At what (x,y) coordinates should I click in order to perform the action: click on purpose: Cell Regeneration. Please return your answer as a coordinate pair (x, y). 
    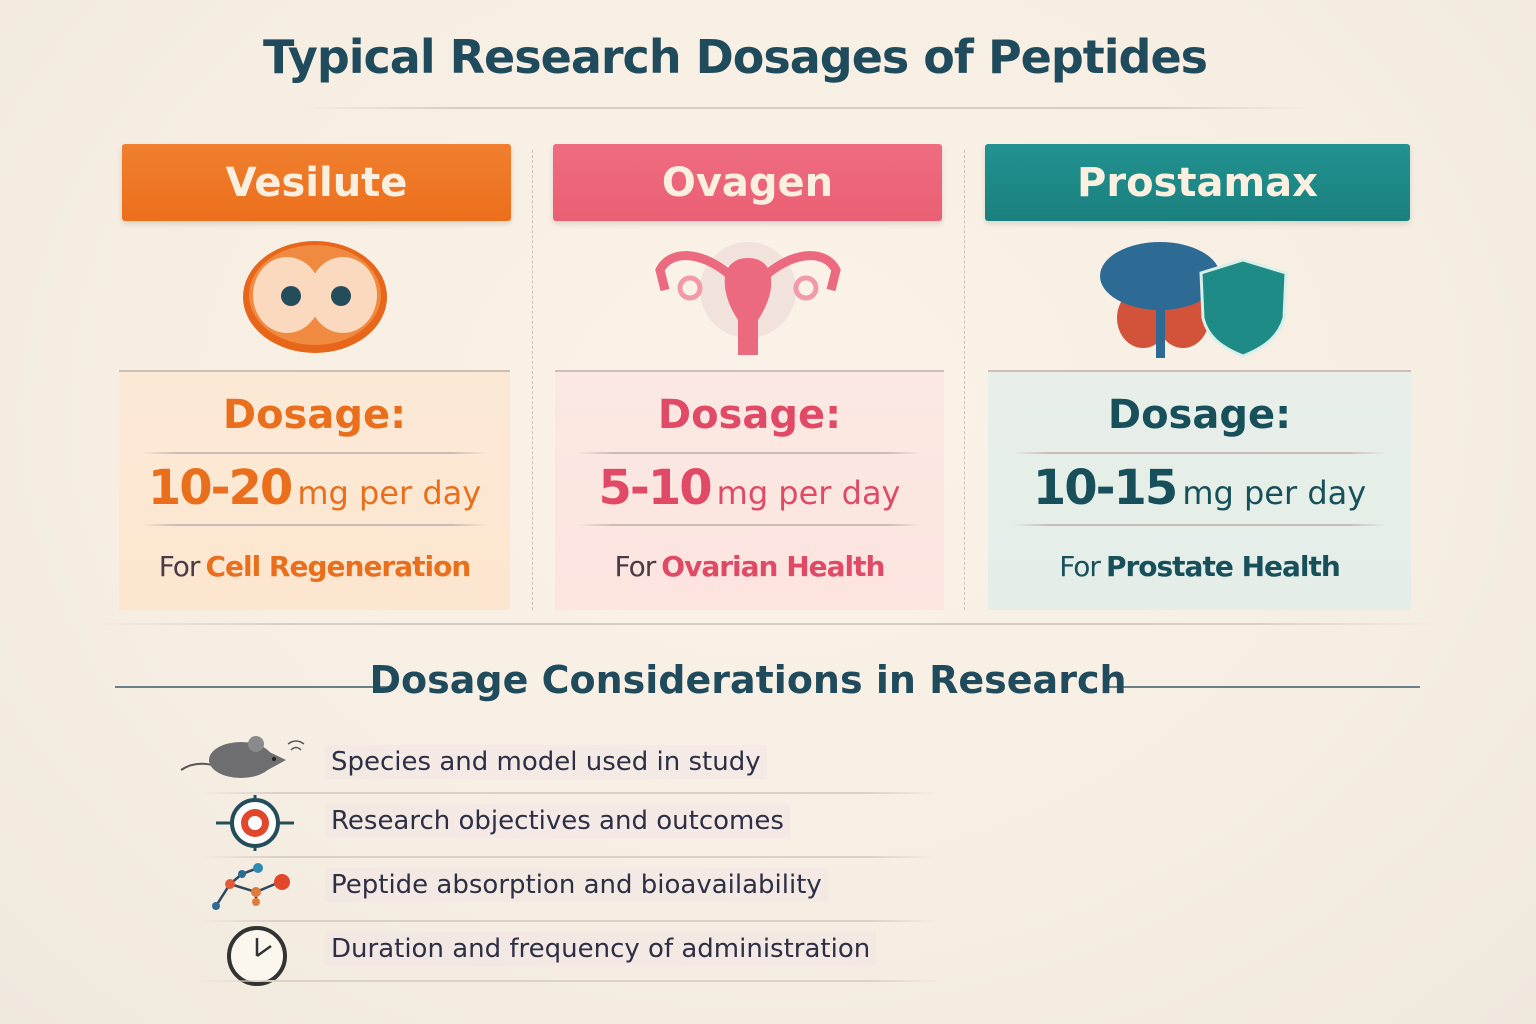
    Looking at the image, I should click on (338, 566).